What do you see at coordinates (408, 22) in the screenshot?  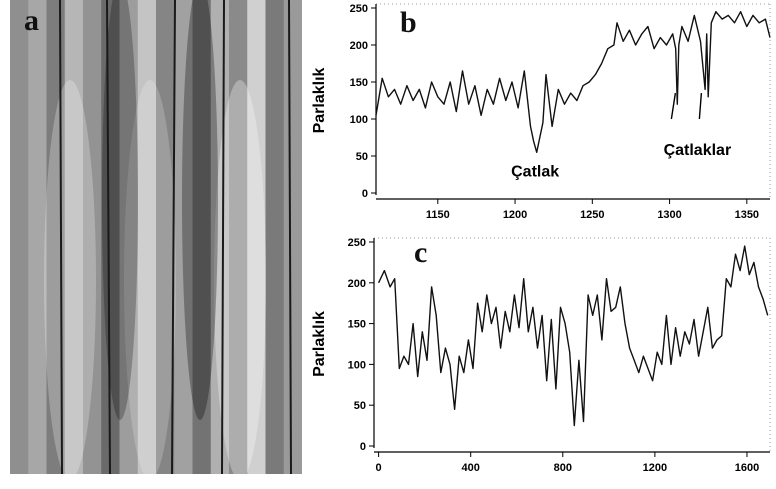 I see `panel-label-b: b` at bounding box center [408, 22].